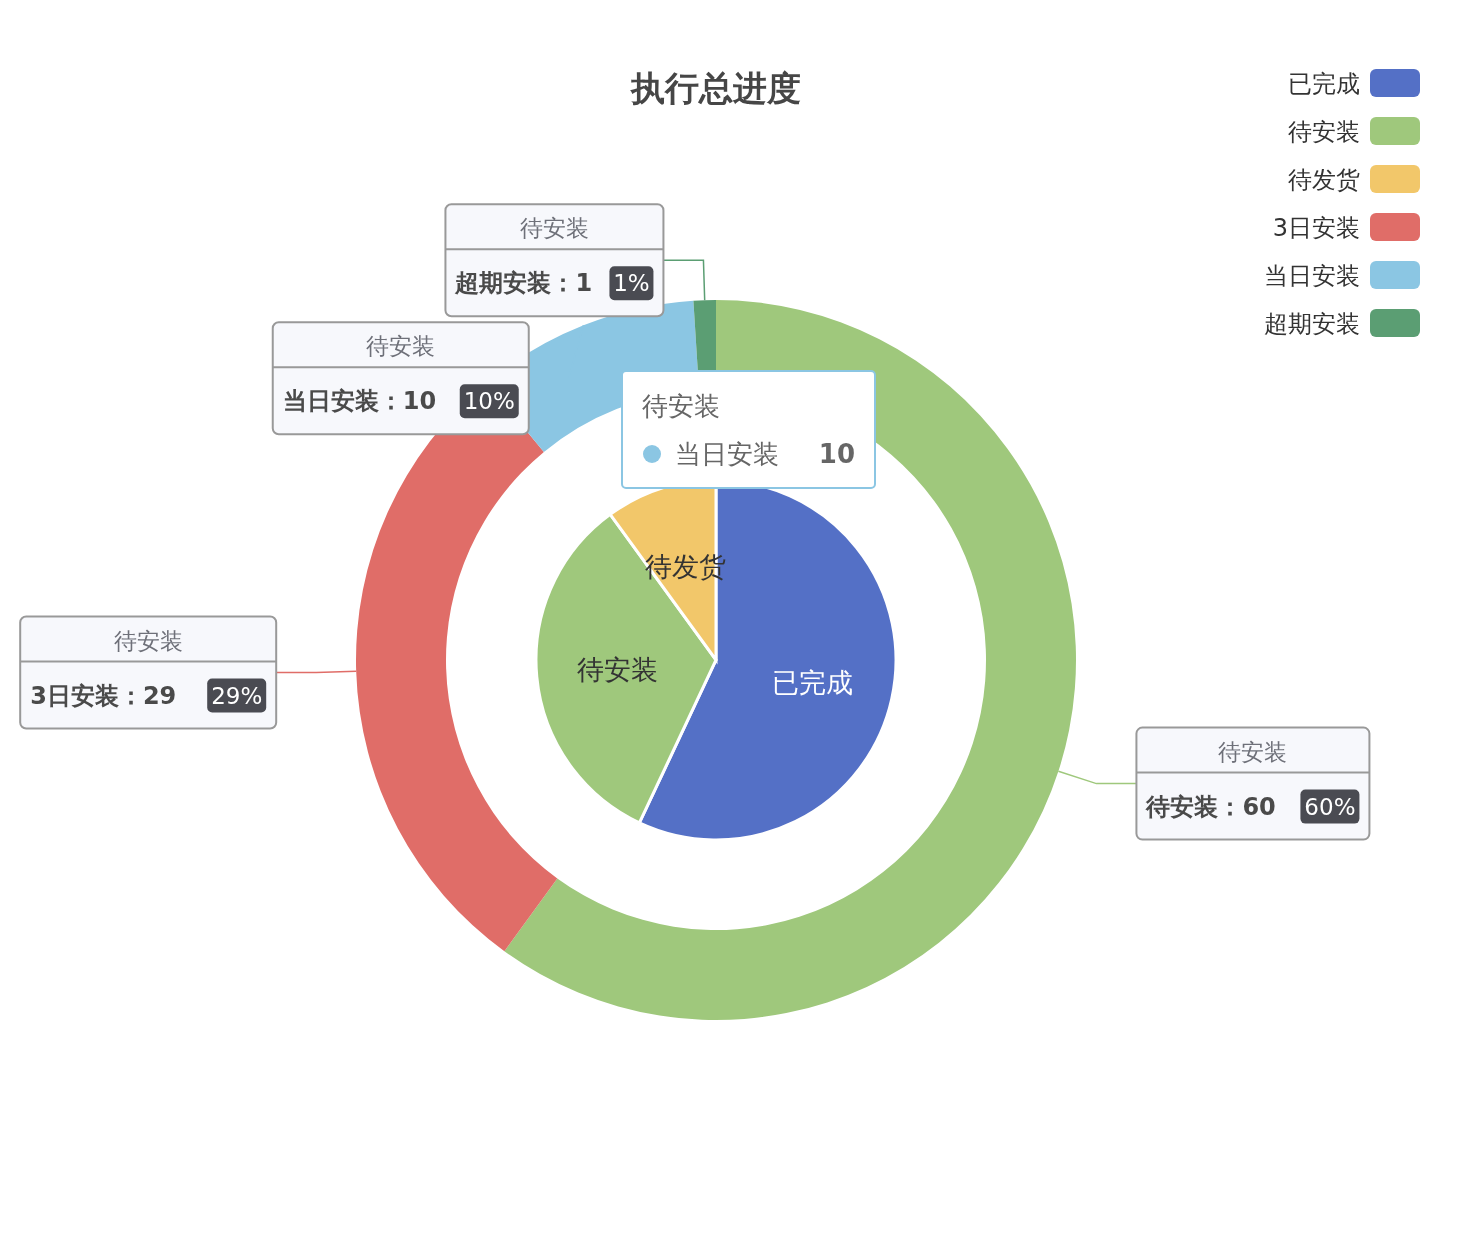 Image resolution: width=1464 pixels, height=1260 pixels. What do you see at coordinates (813, 682) in the screenshot?
I see `slice-label: 已完成` at bounding box center [813, 682].